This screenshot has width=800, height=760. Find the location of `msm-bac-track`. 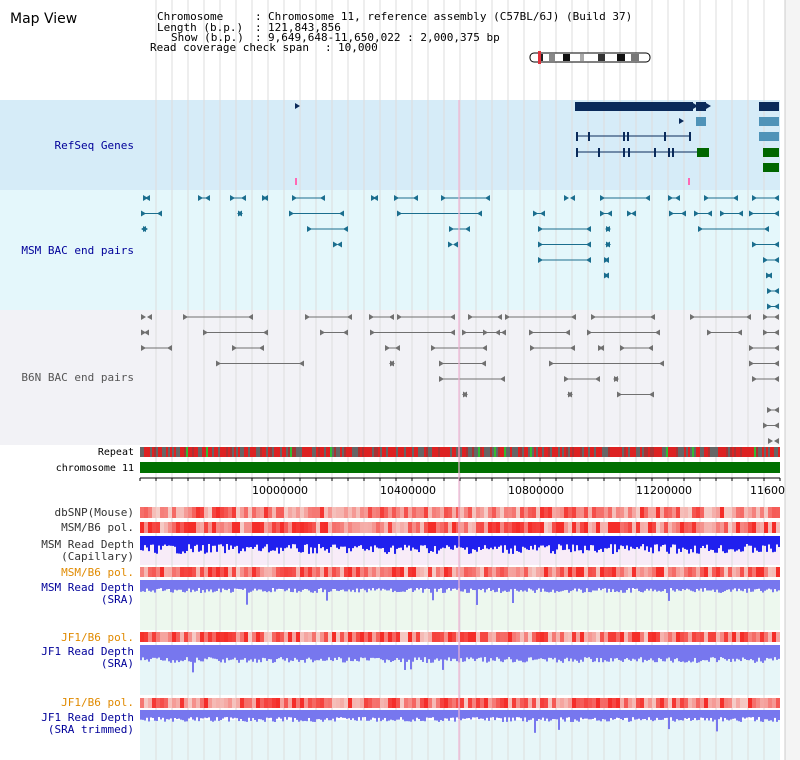

msm-bac-track is located at coordinates (460, 252).